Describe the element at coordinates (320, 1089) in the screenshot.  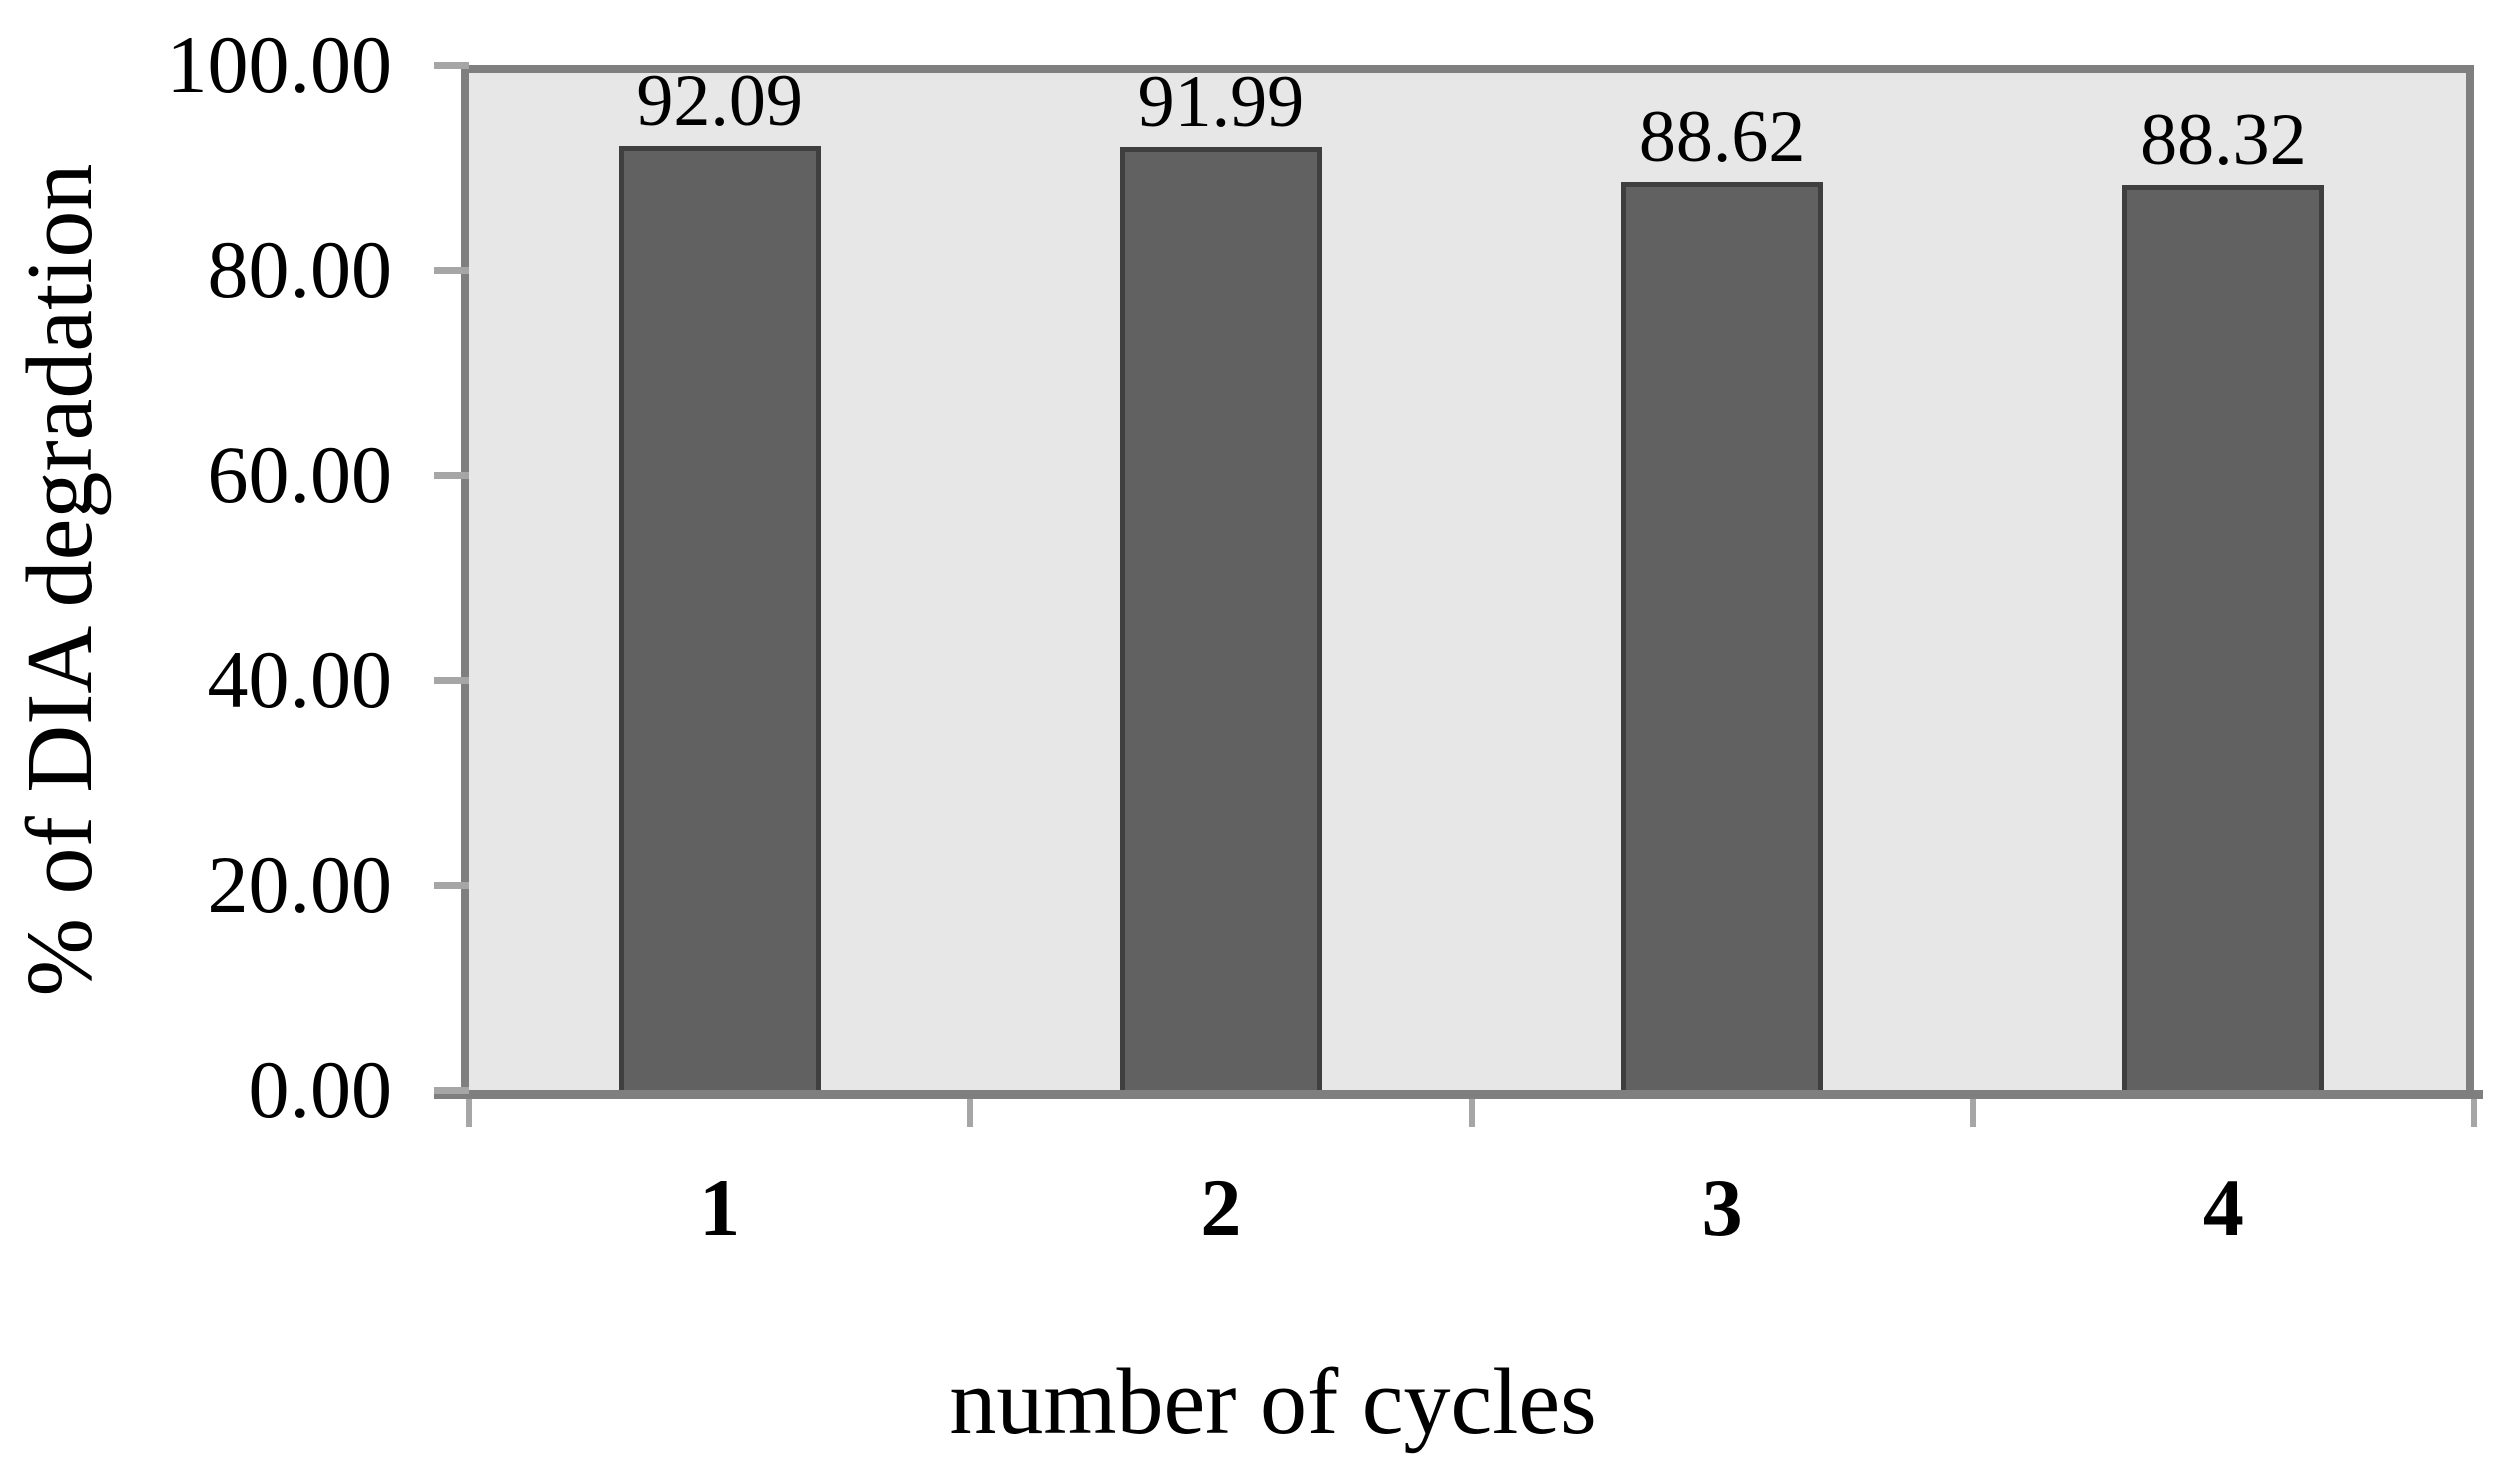
I see `y-axis-tick-label: 0.00` at that location.